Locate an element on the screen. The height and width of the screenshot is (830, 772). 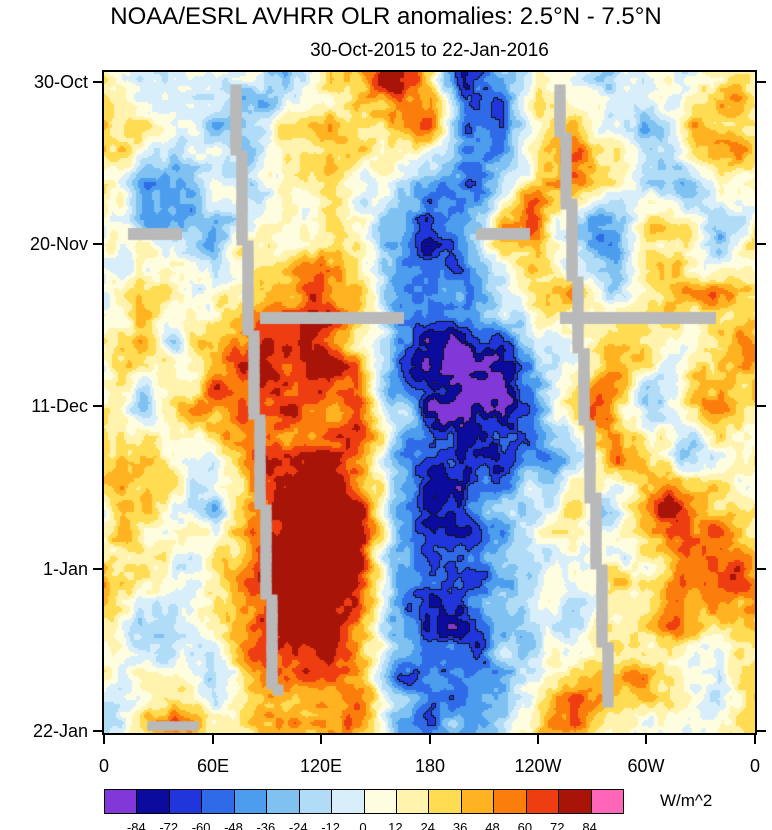
y-axis-label: 11-Dec is located at coordinates (59, 406).